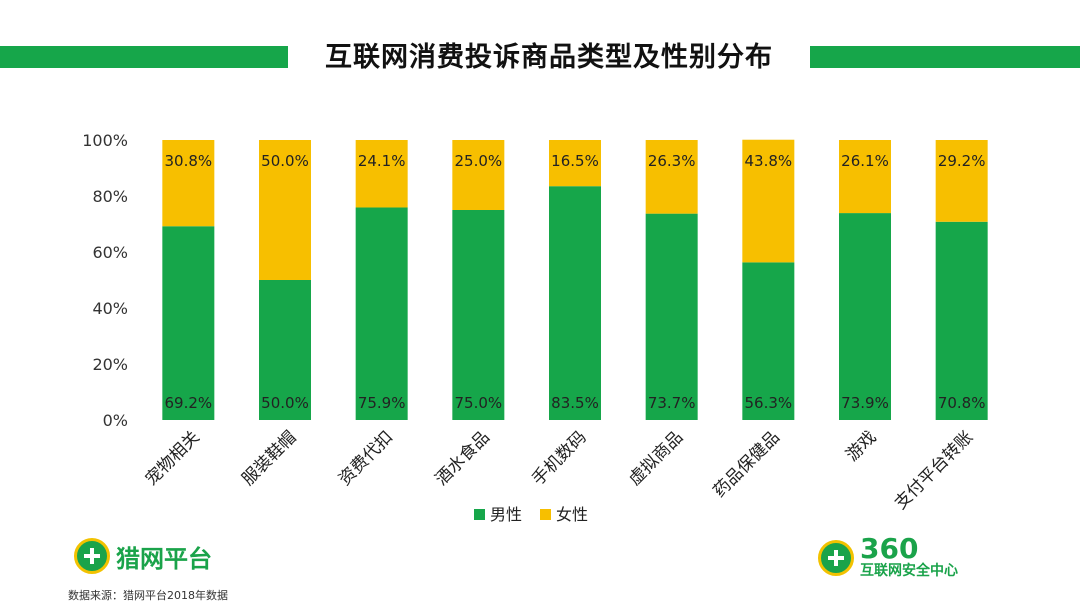 The height and width of the screenshot is (608, 1080). What do you see at coordinates (962, 403) in the screenshot?
I see `data-label-male: 70.8%` at bounding box center [962, 403].